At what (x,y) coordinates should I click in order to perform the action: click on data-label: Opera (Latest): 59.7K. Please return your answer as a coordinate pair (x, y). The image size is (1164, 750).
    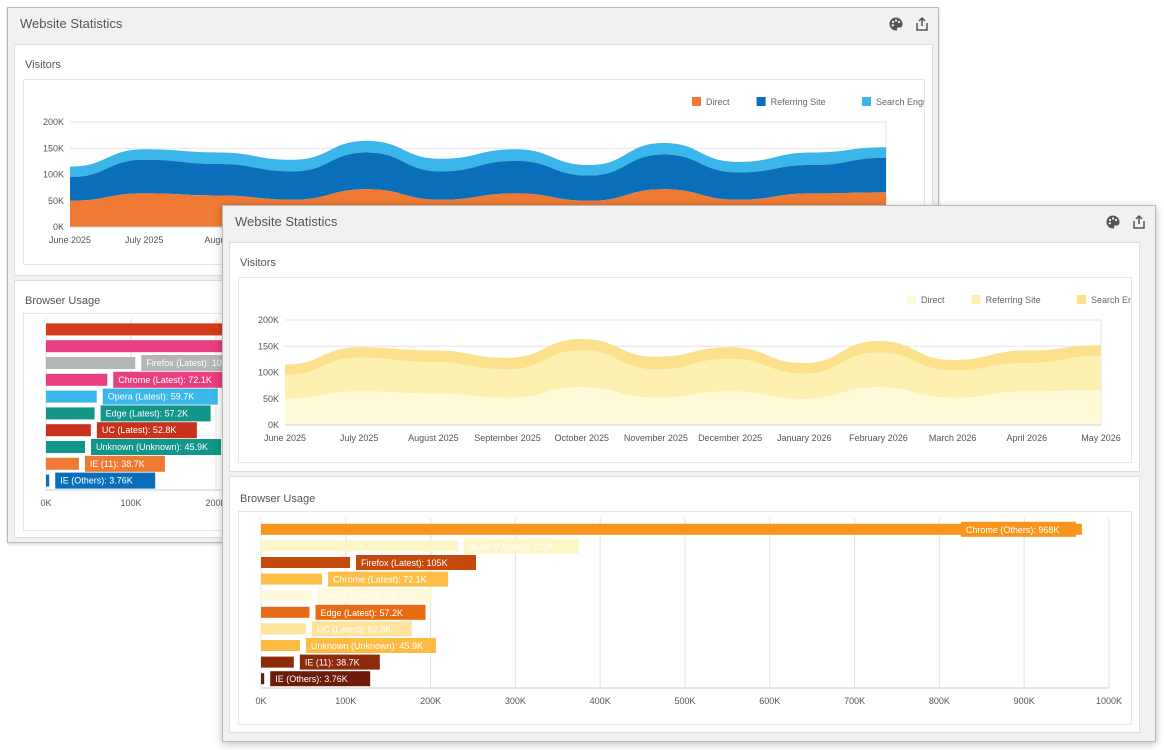
    Looking at the image, I should click on (366, 596).